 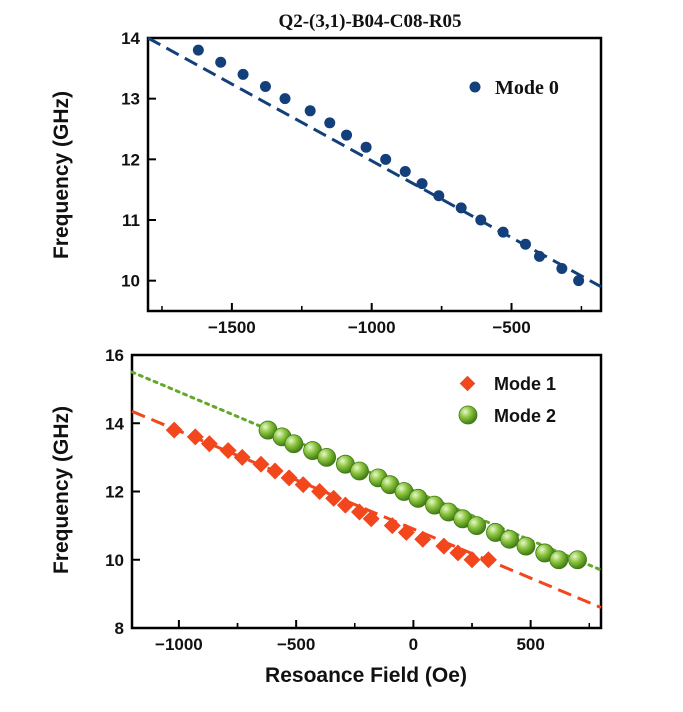 What do you see at coordinates (525, 384) in the screenshot?
I see `legend-label-mode-1: Mode 1` at bounding box center [525, 384].